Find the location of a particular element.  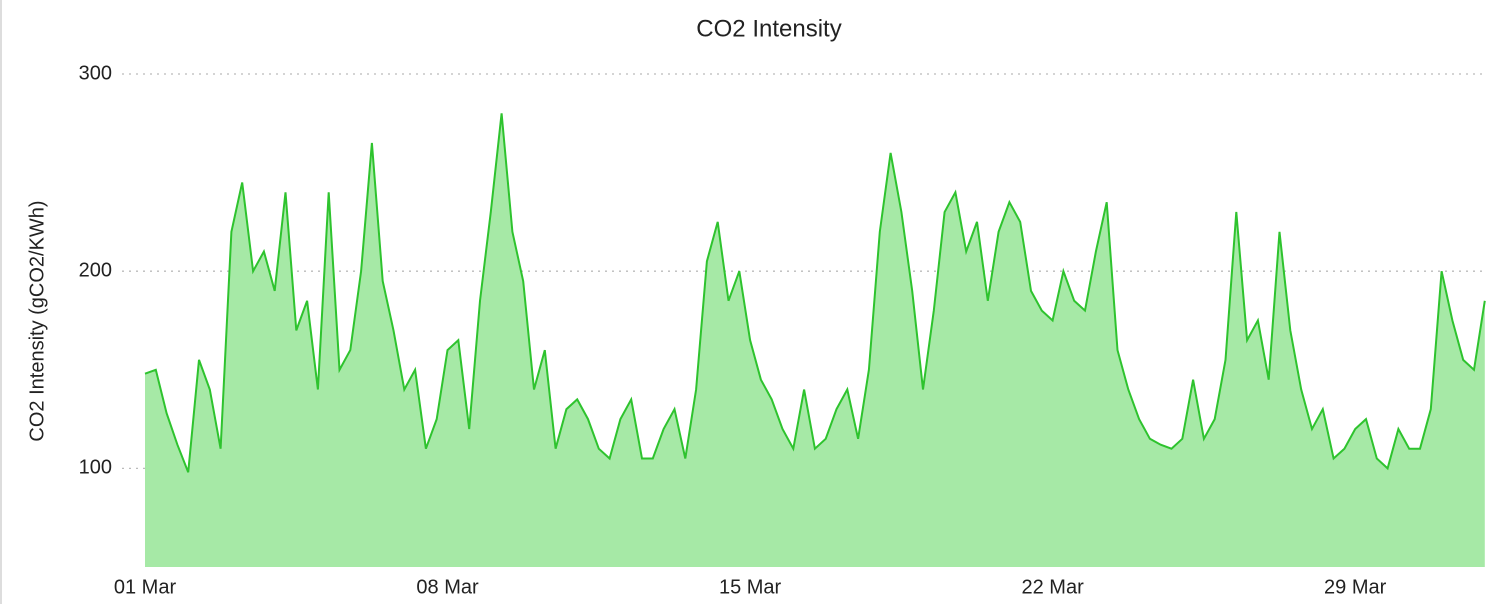

x-tick-label: 29 Mar is located at coordinates (1355, 587).